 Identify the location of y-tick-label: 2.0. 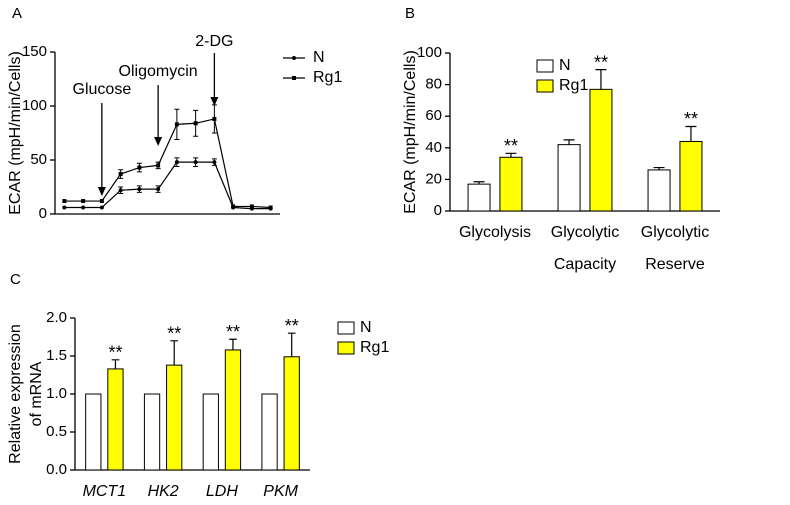
(56, 317).